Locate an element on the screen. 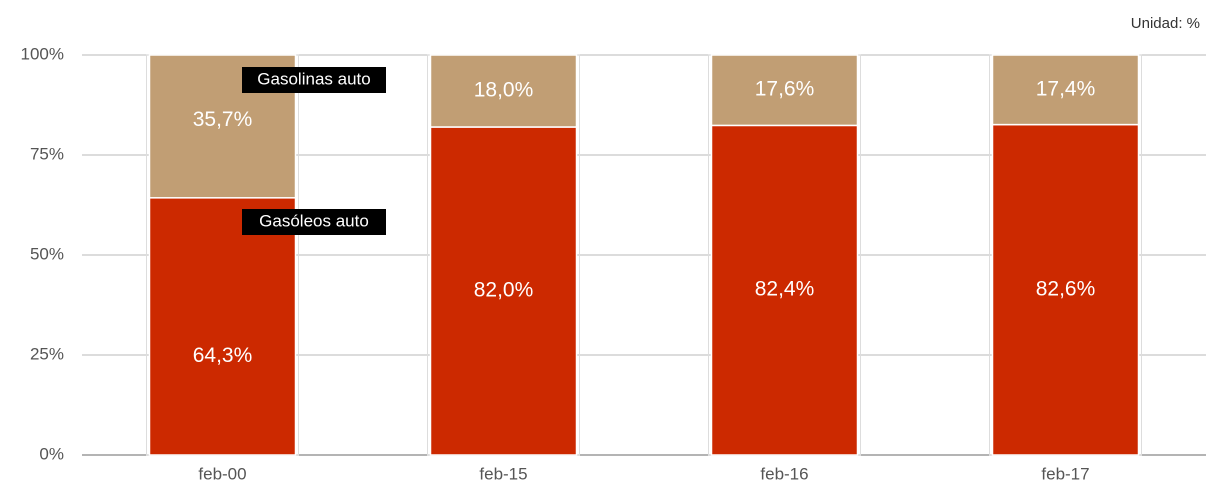 Image resolution: width=1206 pixels, height=488 pixels. value-label: 17,4% is located at coordinates (1066, 88).